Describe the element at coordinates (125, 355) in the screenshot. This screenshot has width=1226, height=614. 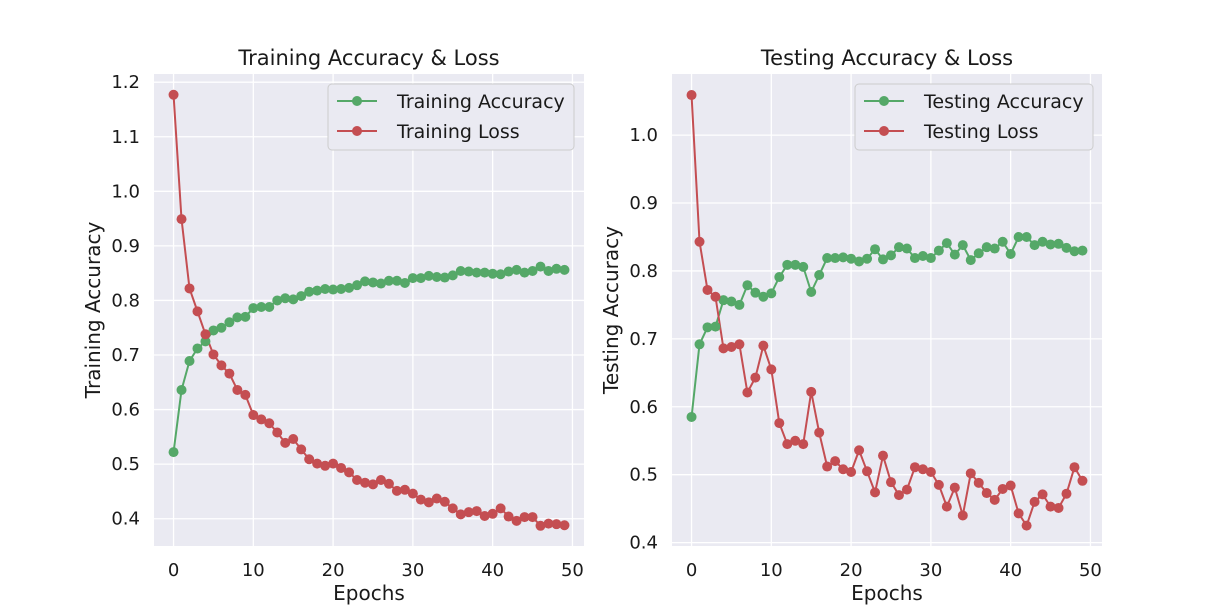
I see `y-tick-label: 0.7` at that location.